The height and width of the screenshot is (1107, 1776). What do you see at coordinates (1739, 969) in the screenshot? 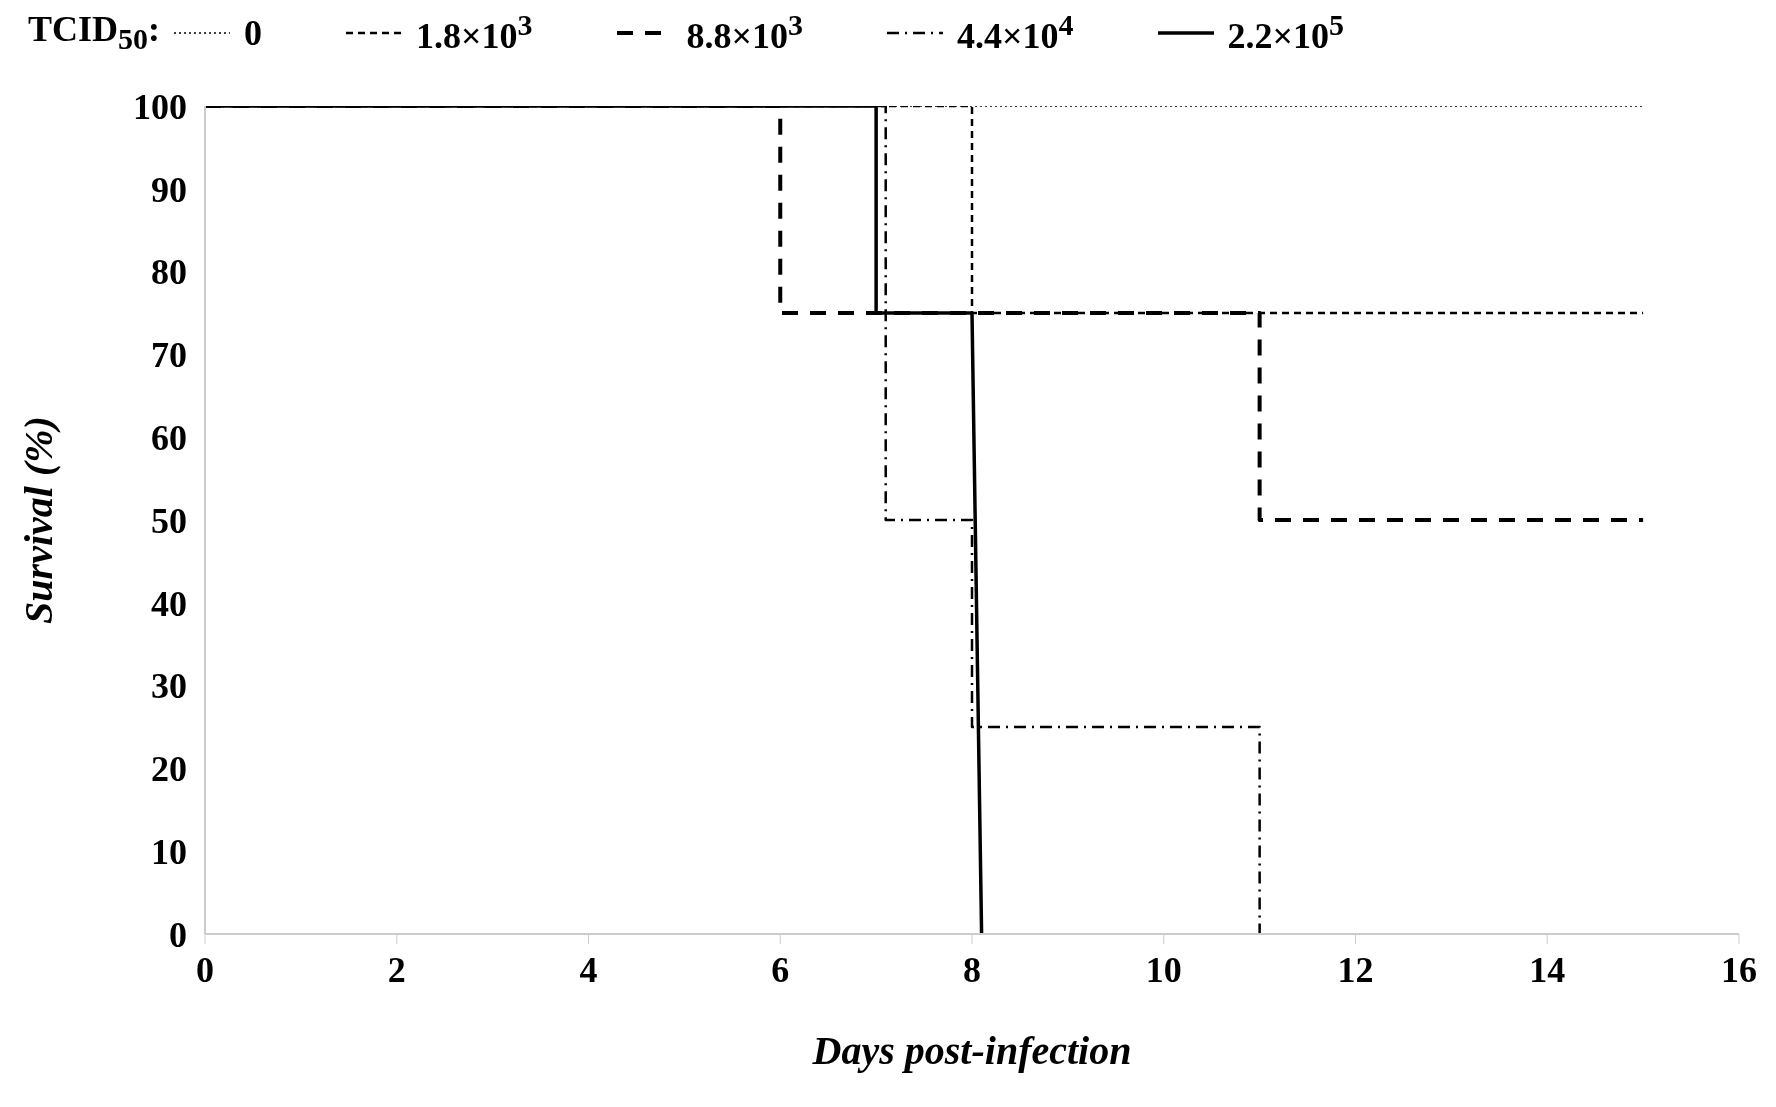
I see `x-tick-label: 16` at bounding box center [1739, 969].